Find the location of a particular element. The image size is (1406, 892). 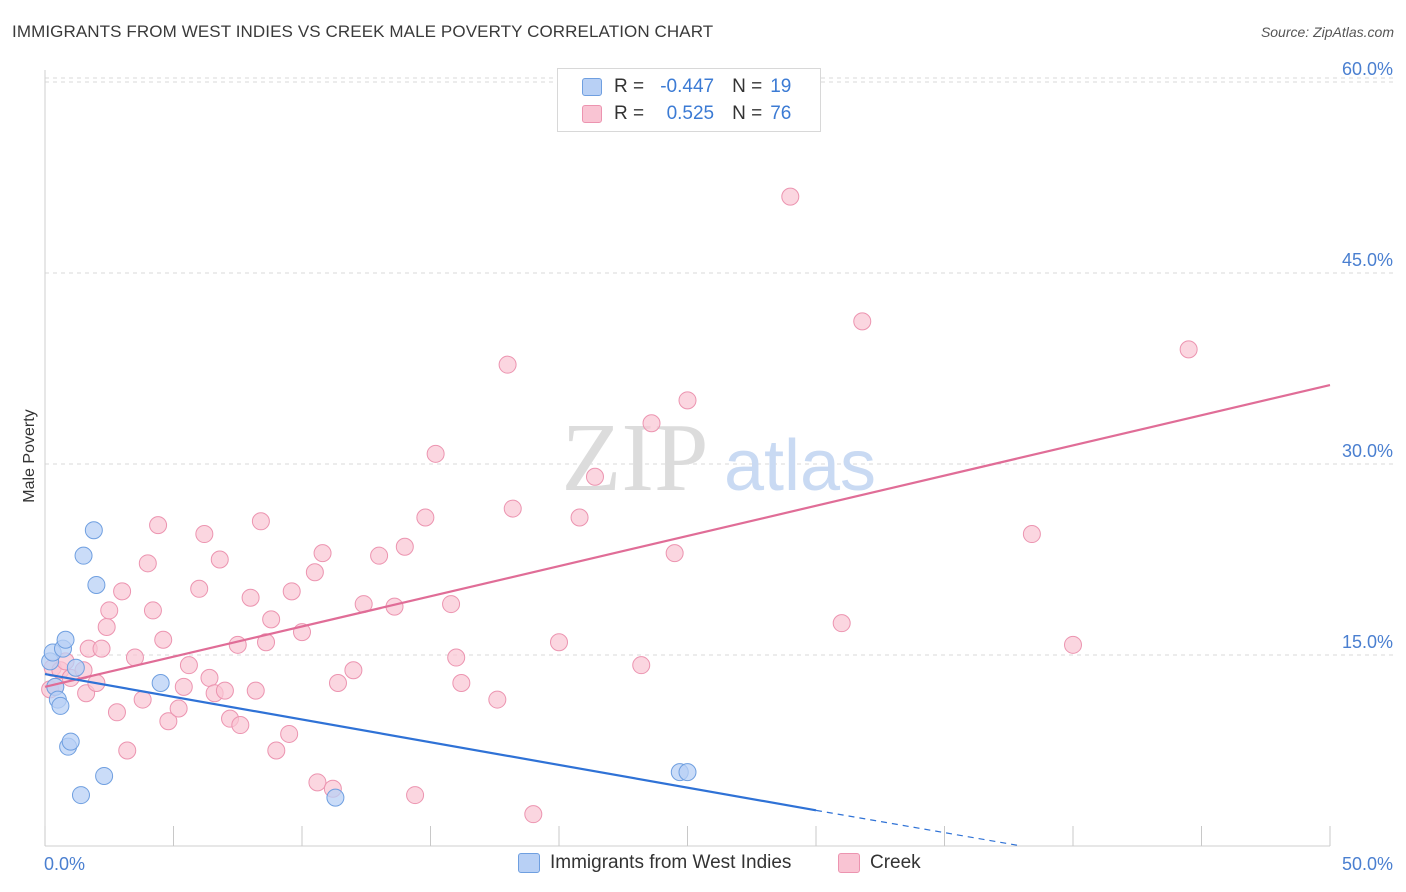

blue-swatch is located at coordinates (592, 87).